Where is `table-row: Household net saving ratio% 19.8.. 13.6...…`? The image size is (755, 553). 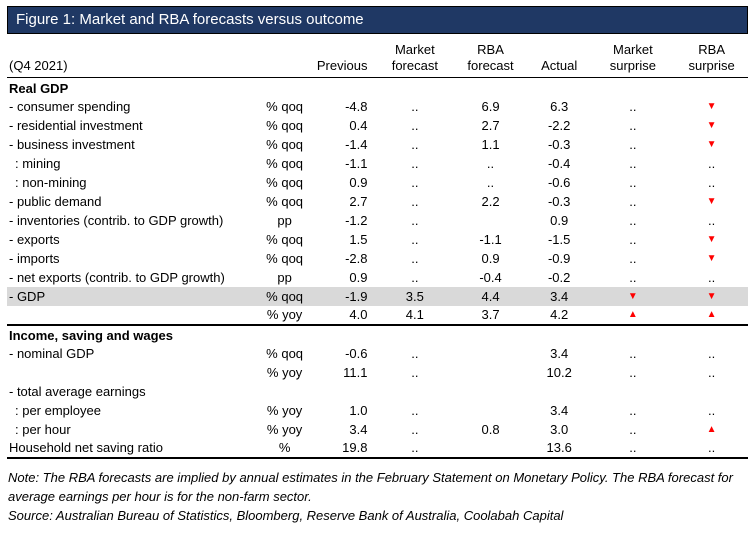 table-row: Household net saving ratio% 19.8.. 13.6...… is located at coordinates (377, 448).